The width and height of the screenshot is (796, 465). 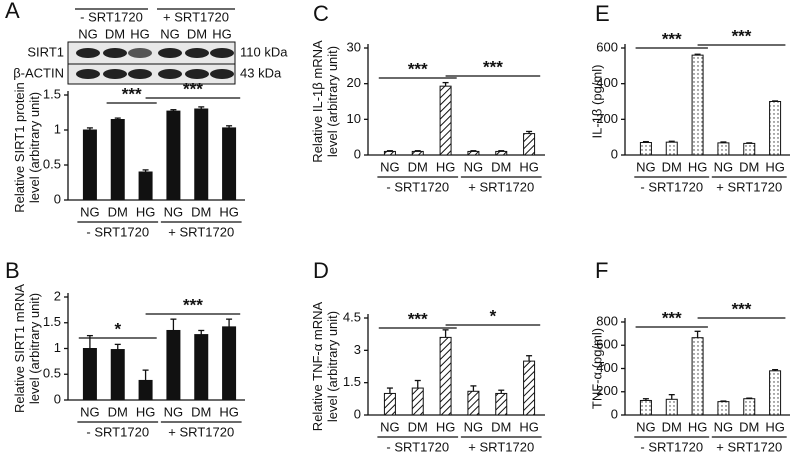 I want to click on lane-label: HG, so click(x=222, y=33).